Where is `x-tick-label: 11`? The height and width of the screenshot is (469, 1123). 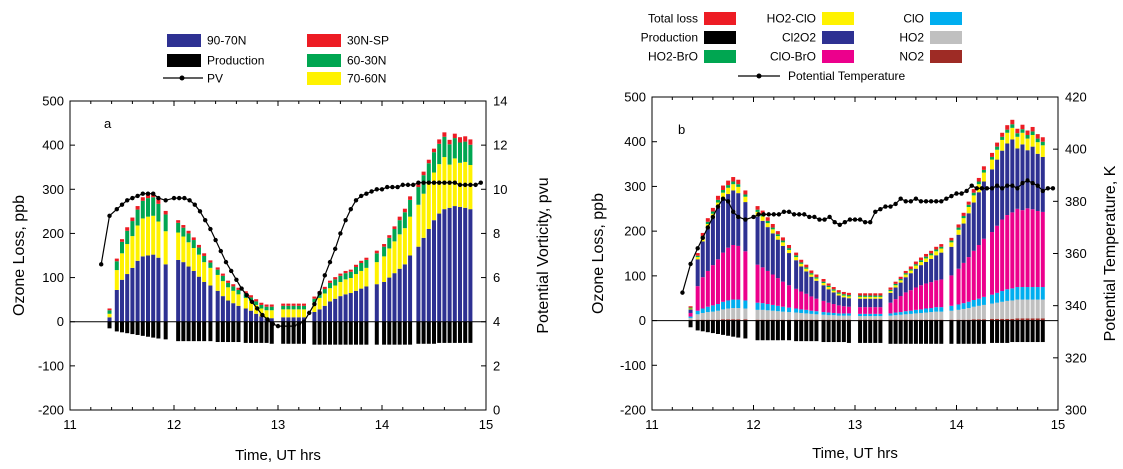
x-tick-label: 11 is located at coordinates (70, 424).